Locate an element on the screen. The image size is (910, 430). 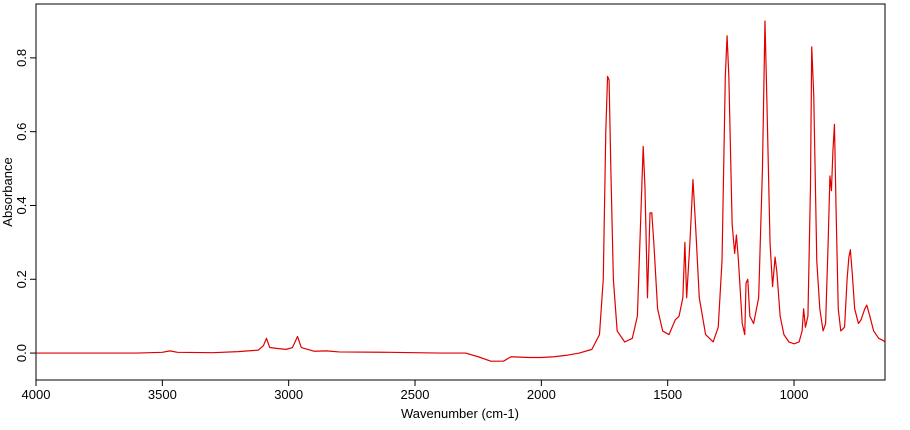
x-tick-label: 4000 is located at coordinates (36, 394).